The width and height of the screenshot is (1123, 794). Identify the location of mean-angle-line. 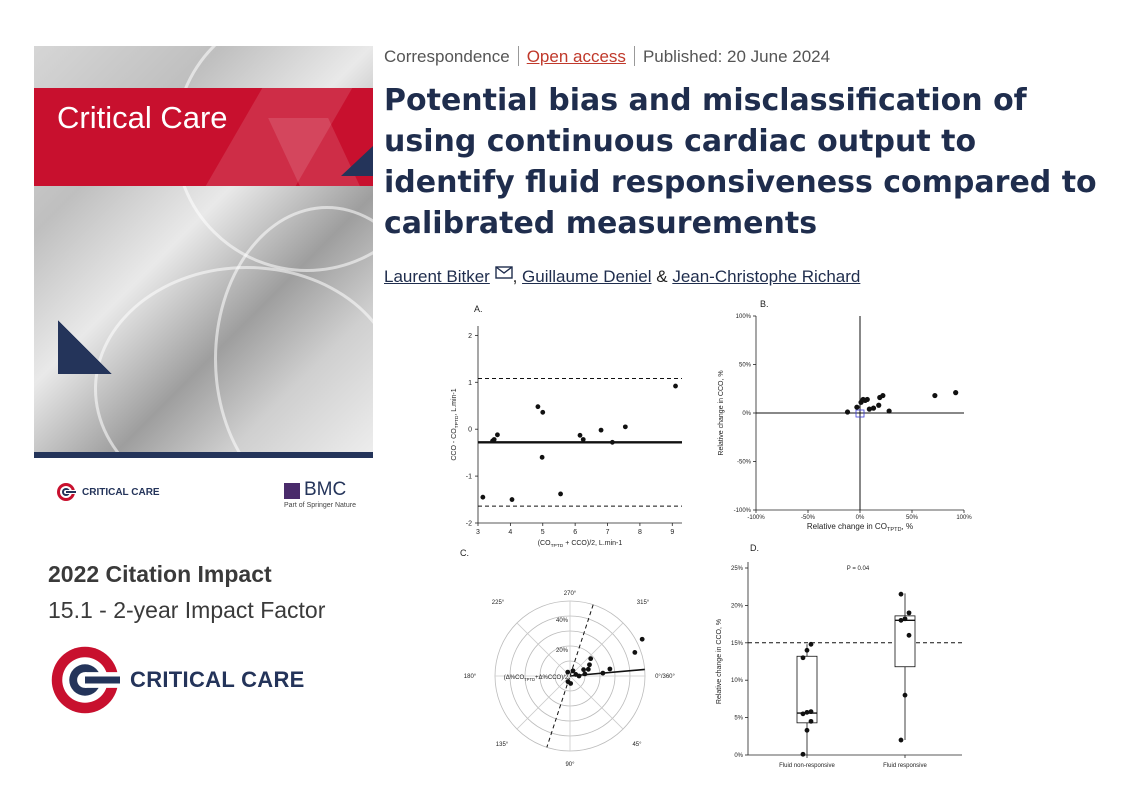
(607, 672).